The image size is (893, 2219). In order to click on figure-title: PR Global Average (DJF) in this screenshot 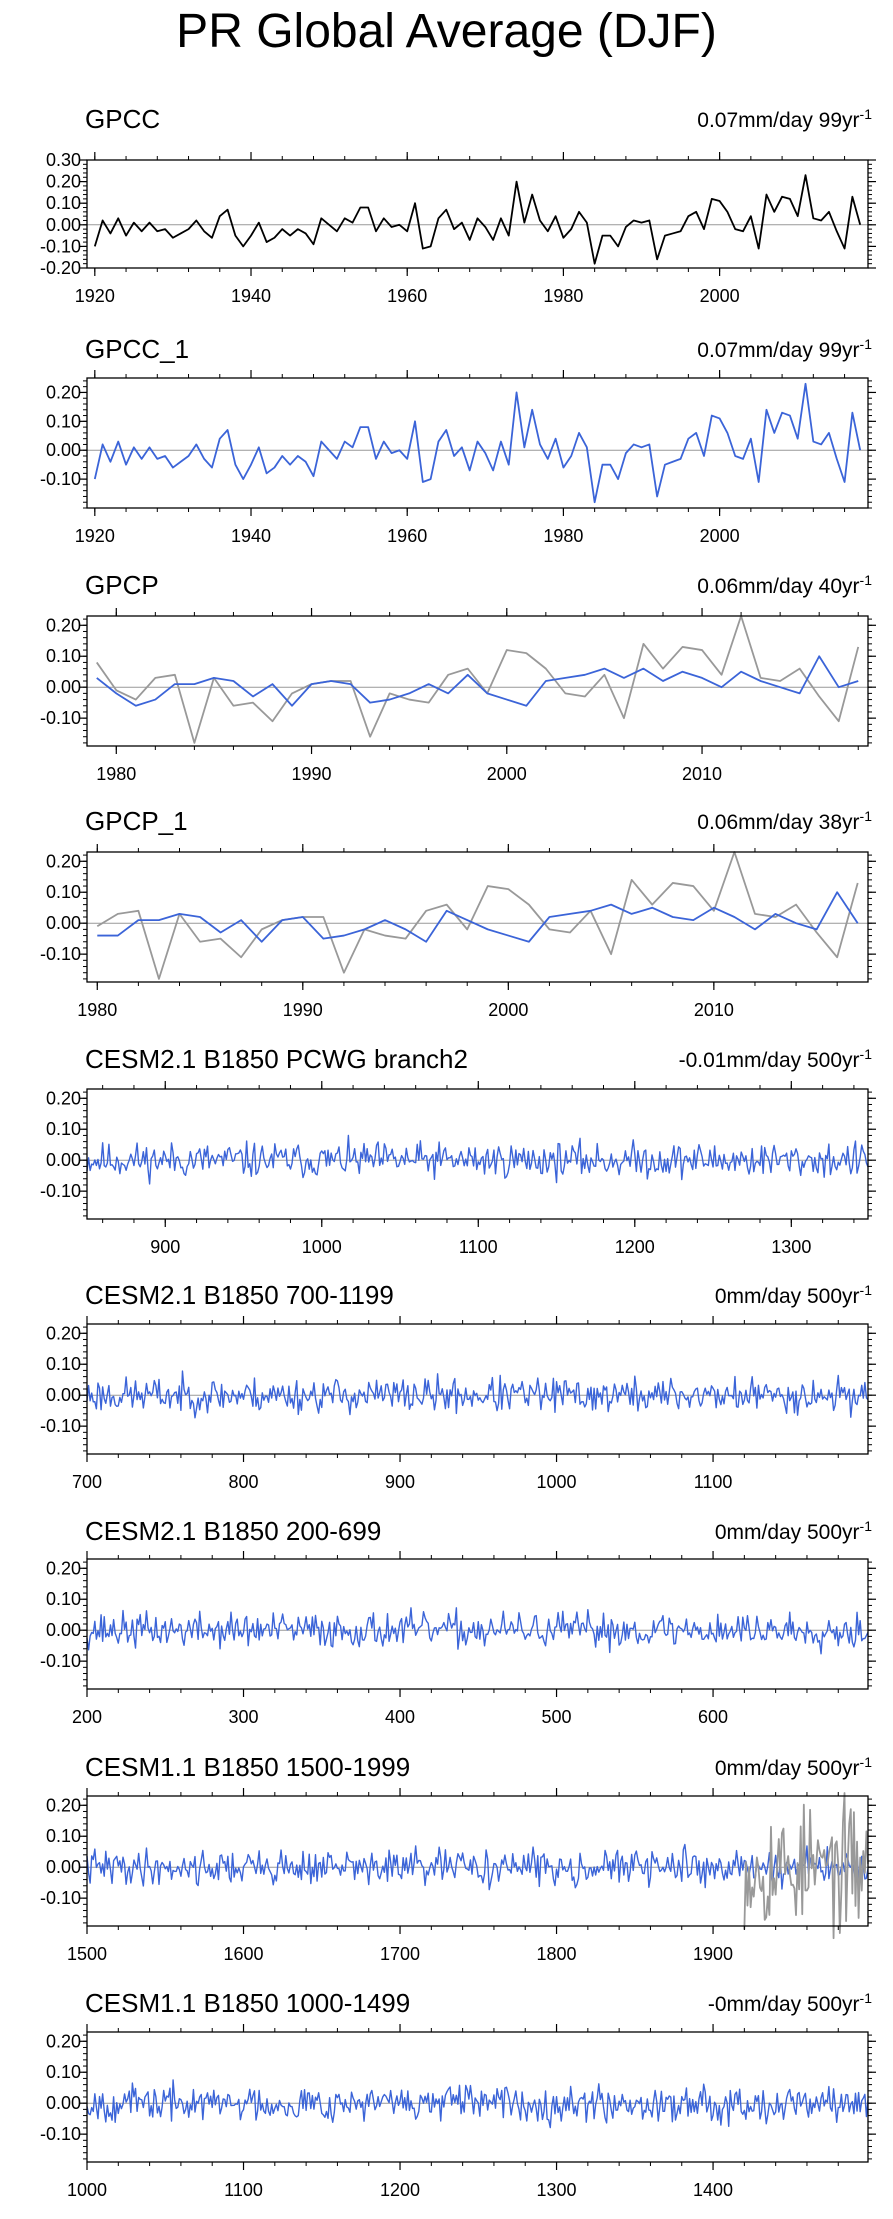, I will do `click(446, 31)`.